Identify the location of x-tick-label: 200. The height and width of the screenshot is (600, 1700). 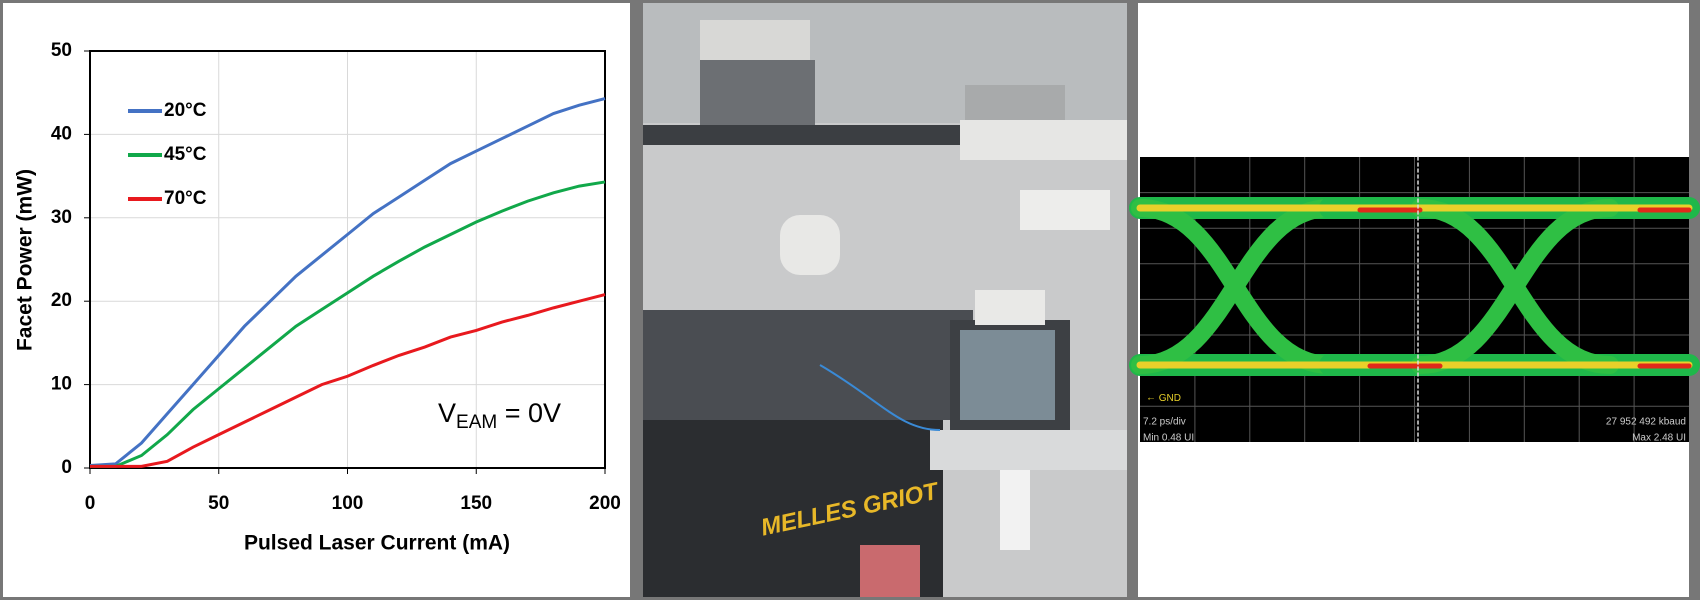
(605, 503).